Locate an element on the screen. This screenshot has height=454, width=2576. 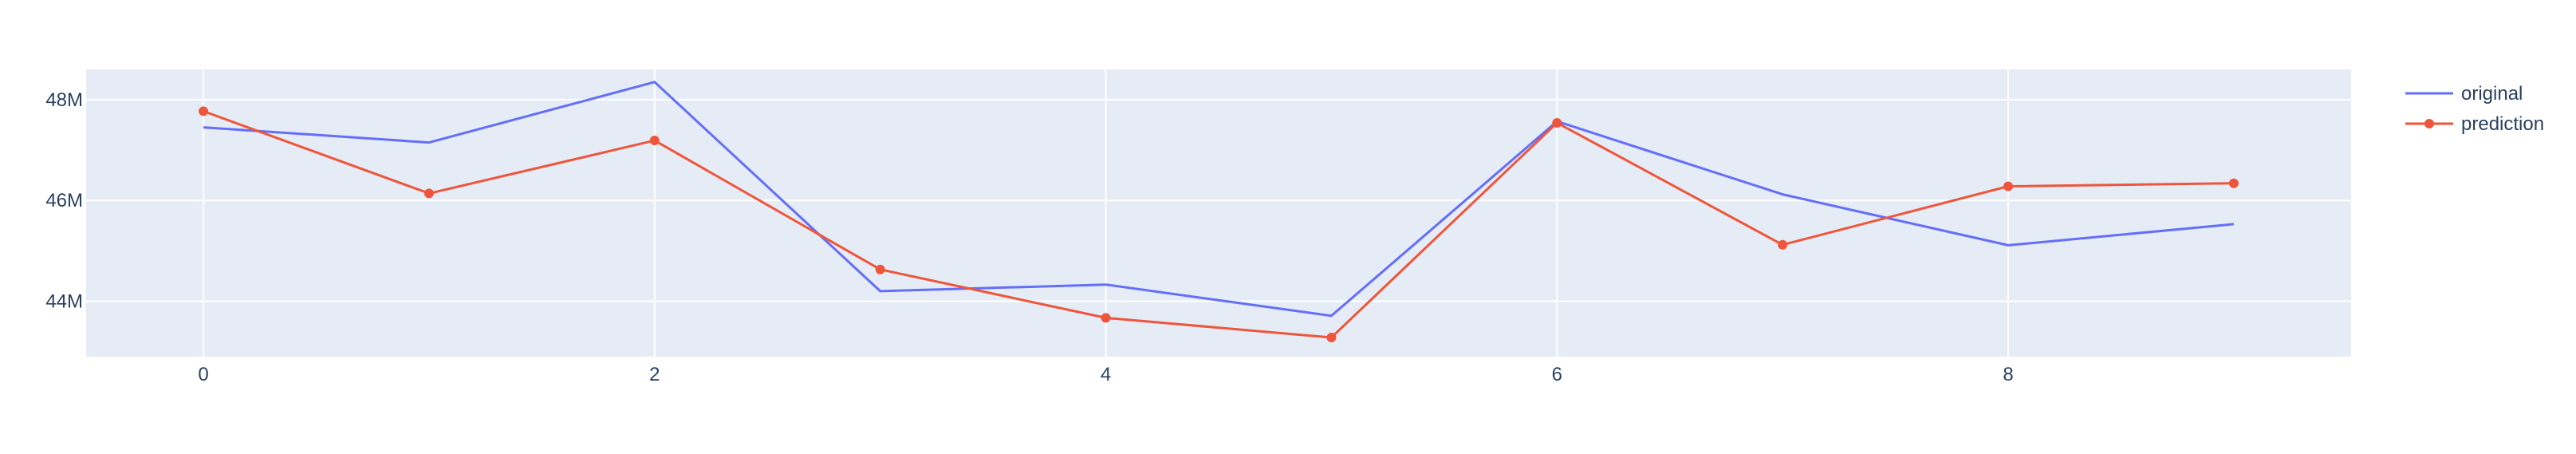
legend: original prediction is located at coordinates (2474, 109).